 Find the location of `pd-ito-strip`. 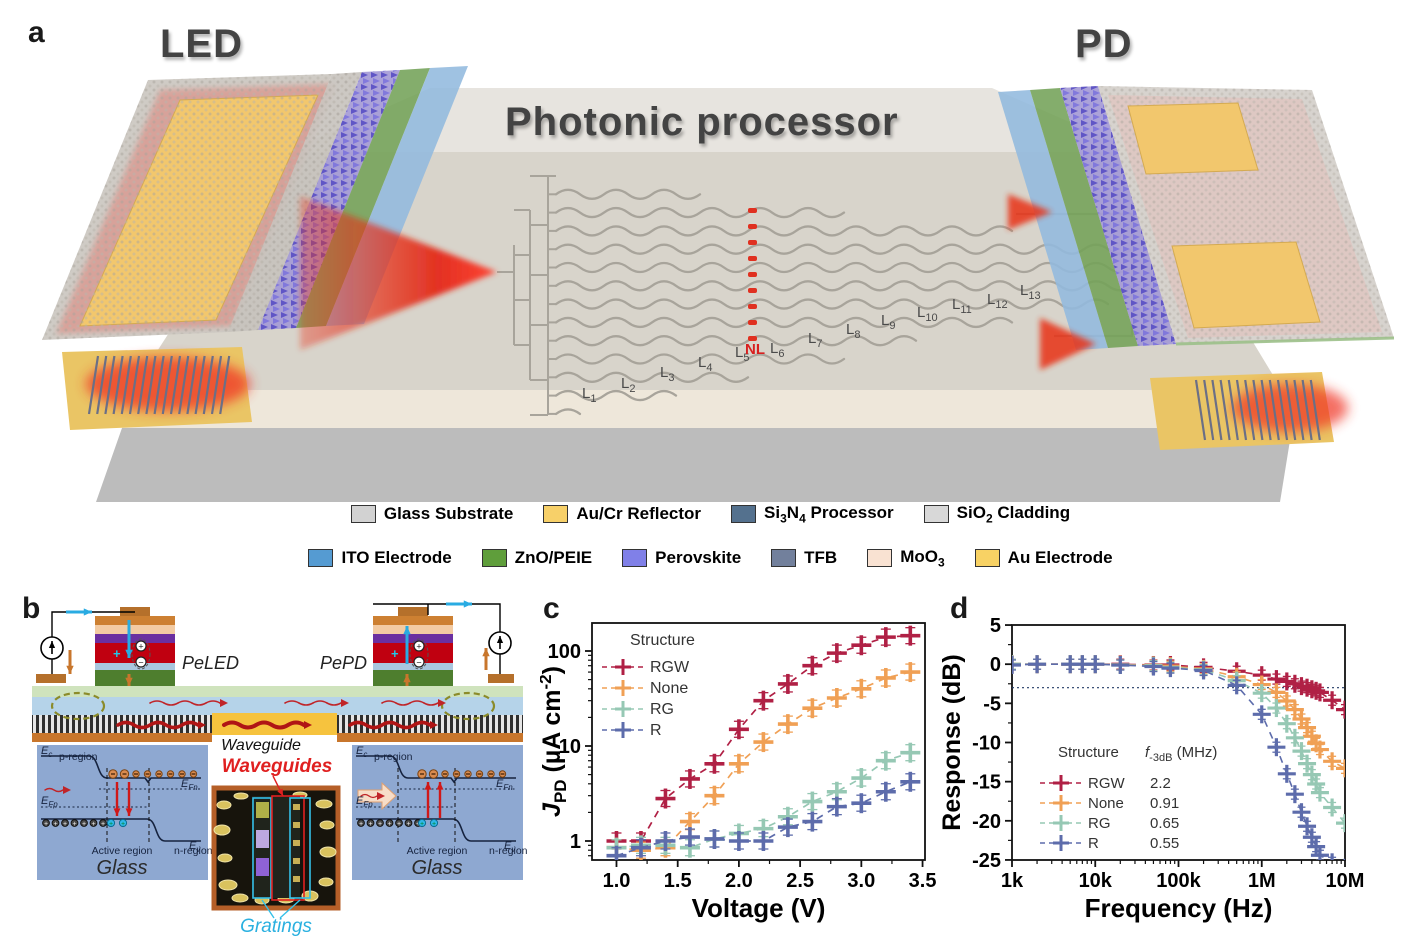

pd-ito-strip is located at coordinates (1053, 220).